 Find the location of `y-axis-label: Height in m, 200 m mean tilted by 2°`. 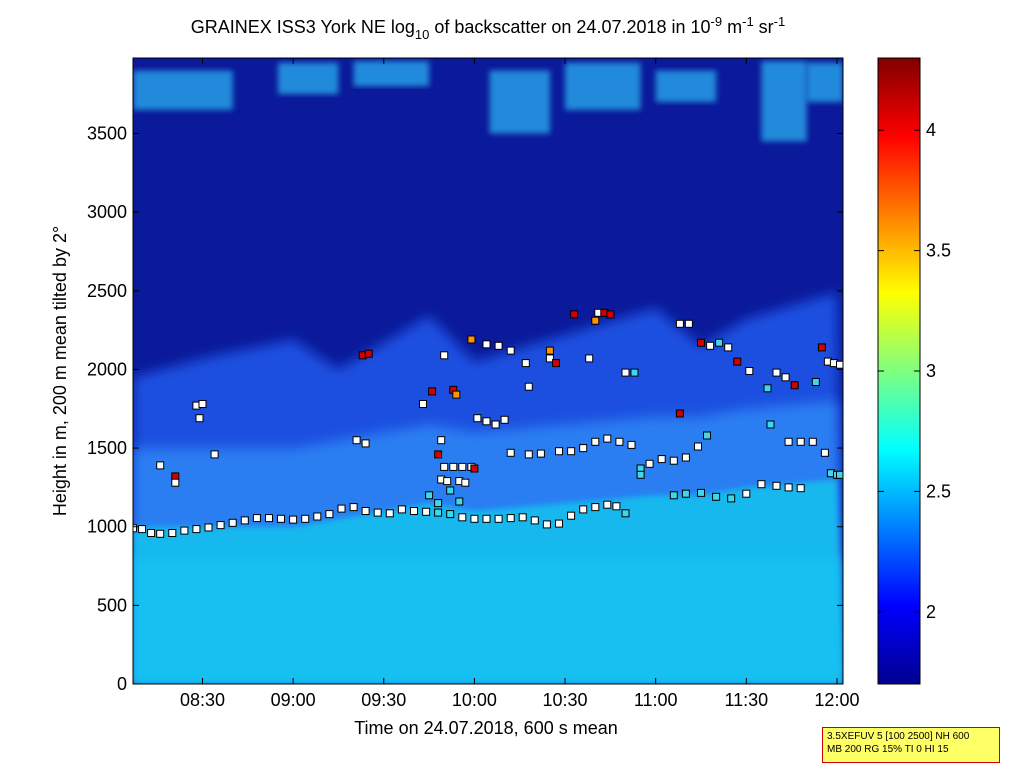

y-axis-label: Height in m, 200 m mean tilted by 2° is located at coordinates (60, 371).